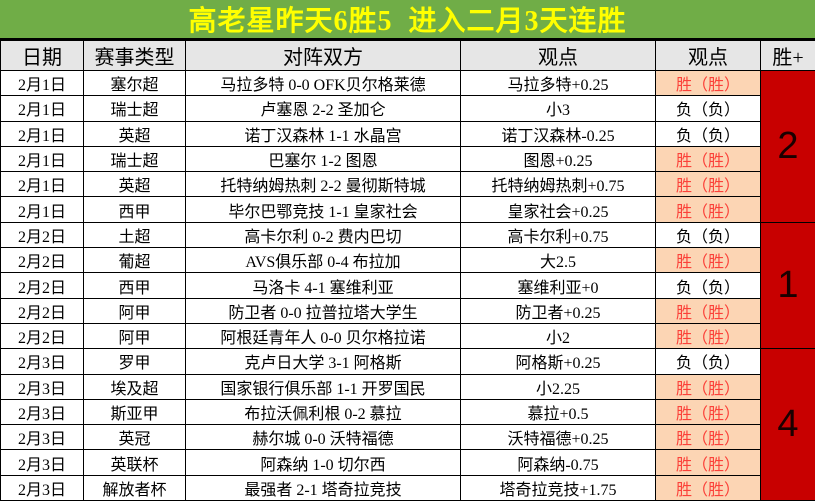 This screenshot has height=501, width=815. Describe the element at coordinates (323, 361) in the screenshot. I see `cell-match: 克卢日大学 3-1 阿格斯` at that location.